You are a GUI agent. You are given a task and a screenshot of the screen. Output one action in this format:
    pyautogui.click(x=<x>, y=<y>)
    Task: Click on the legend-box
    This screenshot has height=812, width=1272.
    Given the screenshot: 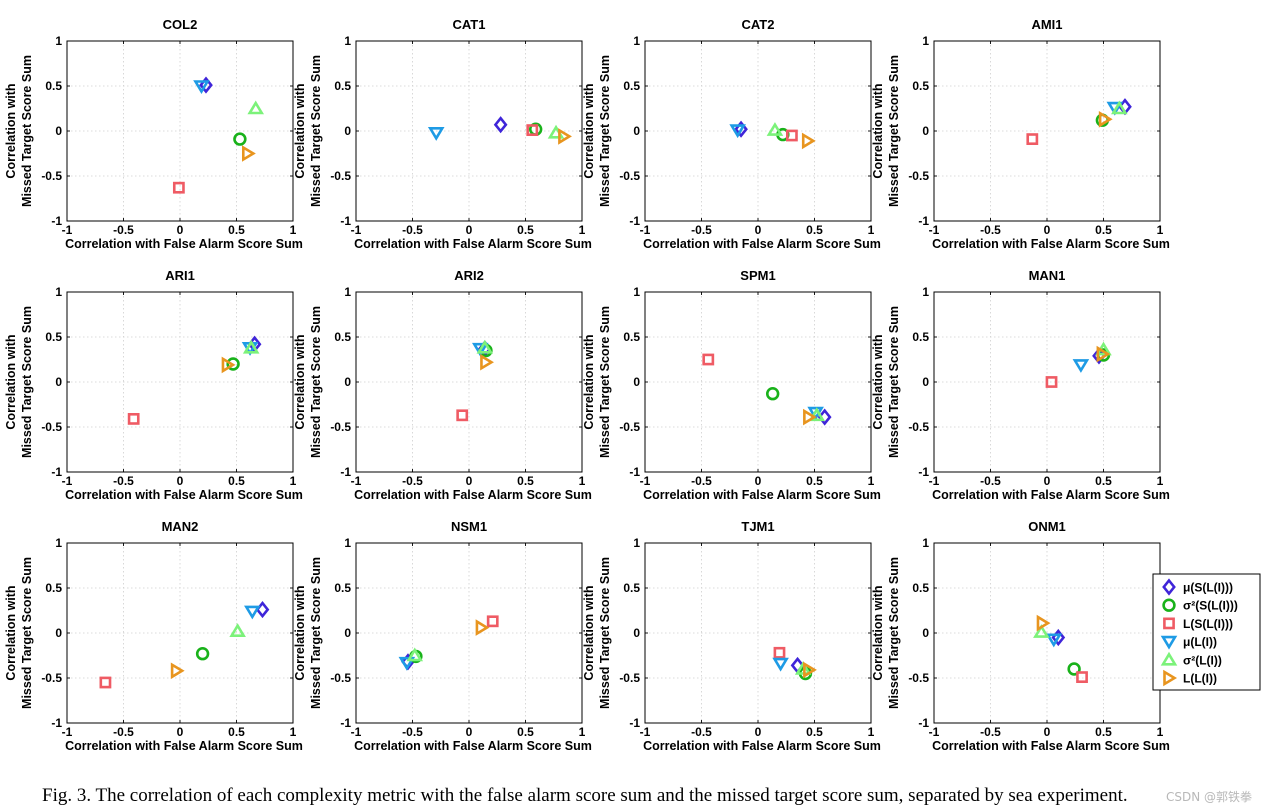 What is the action you would take?
    pyautogui.click(x=1206, y=632)
    